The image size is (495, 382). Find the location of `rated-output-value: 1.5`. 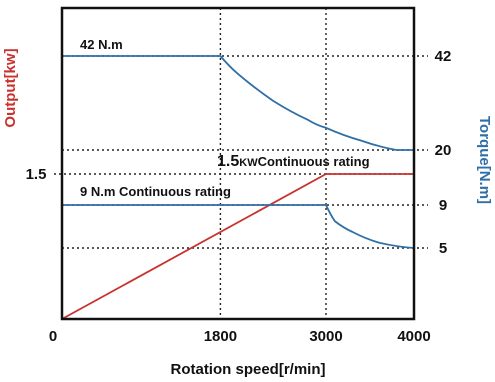

rated-output-value: 1.5 is located at coordinates (228, 161).